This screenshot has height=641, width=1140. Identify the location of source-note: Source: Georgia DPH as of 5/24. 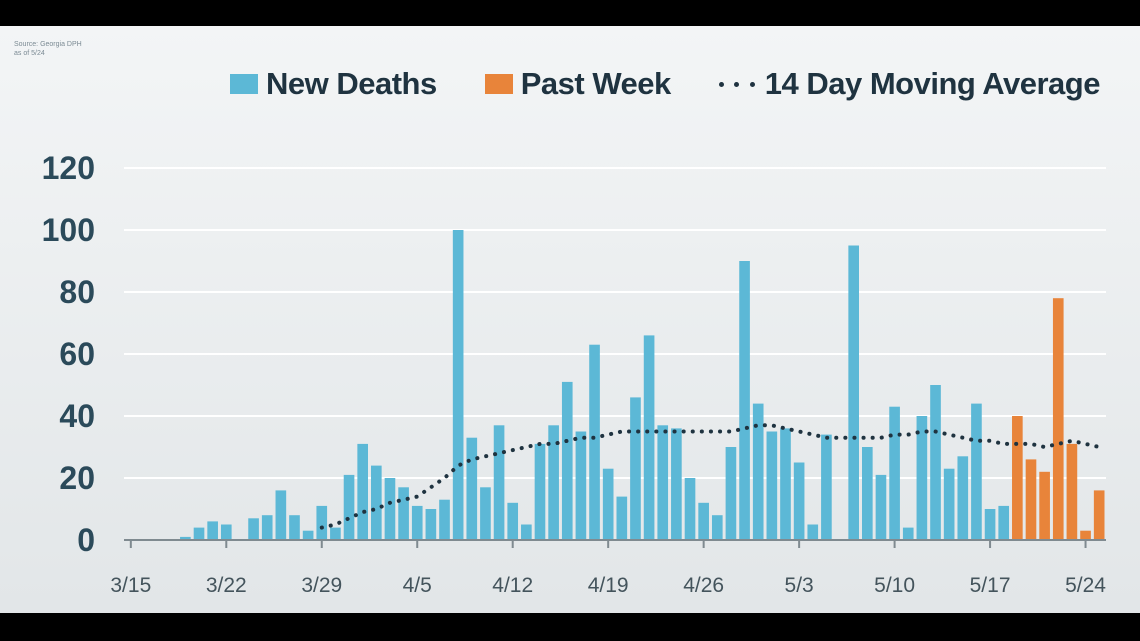
(48, 49).